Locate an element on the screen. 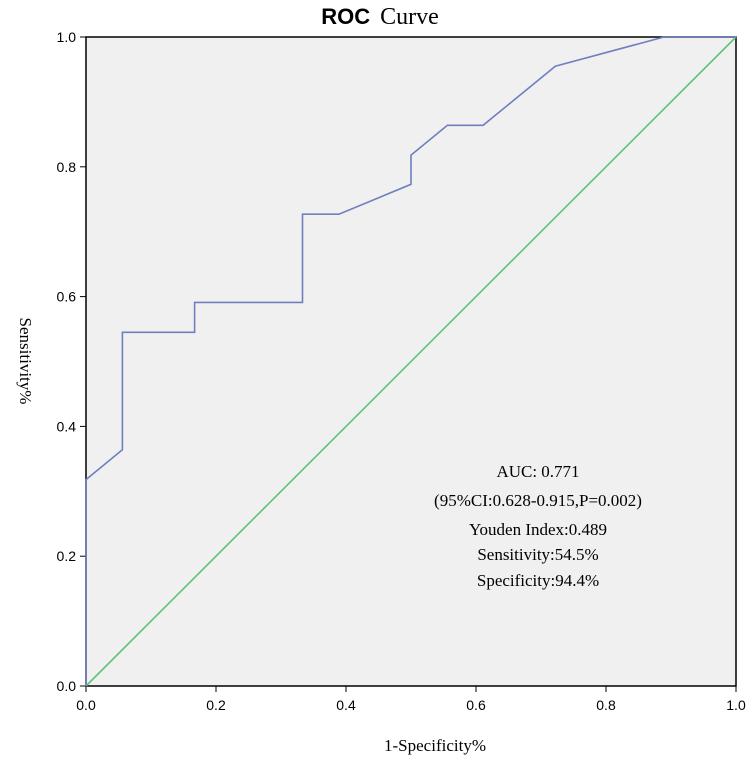 The height and width of the screenshot is (761, 750). chart-title: ROC Curve is located at coordinates (380, 17).